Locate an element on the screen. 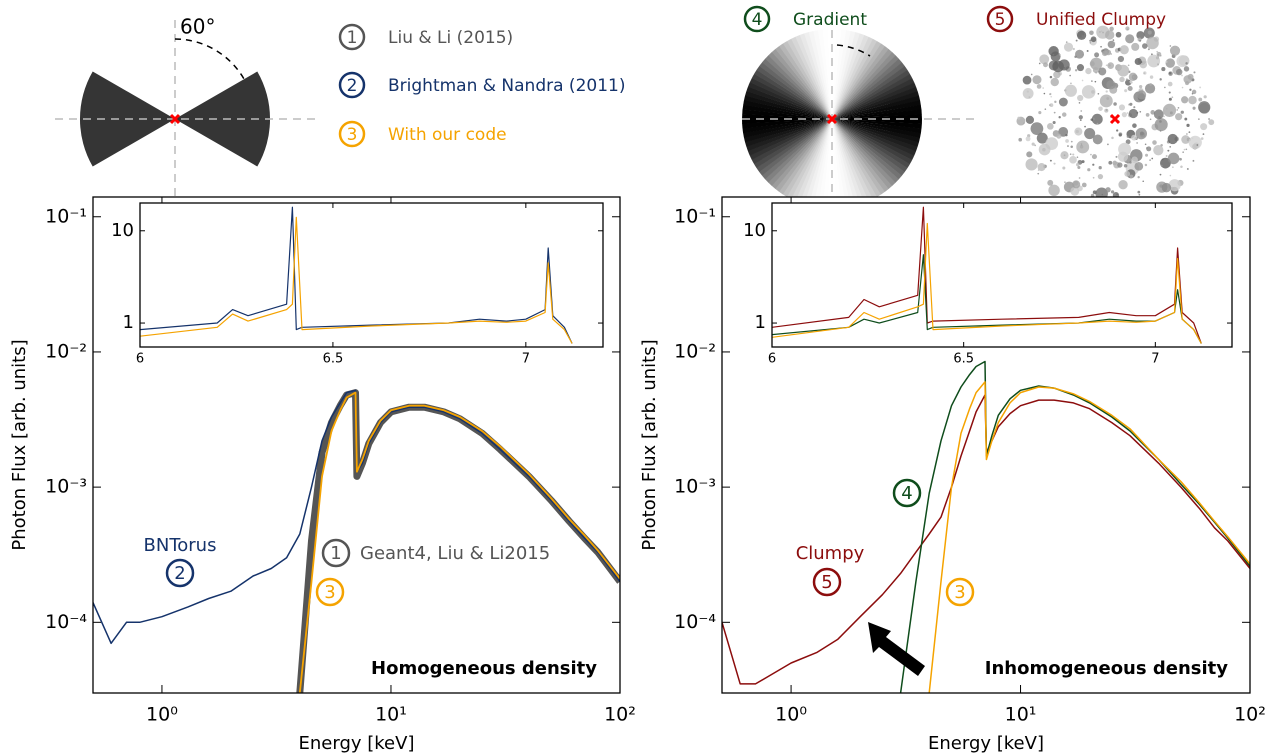 The image size is (1273, 756). annotation: BNTorus is located at coordinates (180, 545).